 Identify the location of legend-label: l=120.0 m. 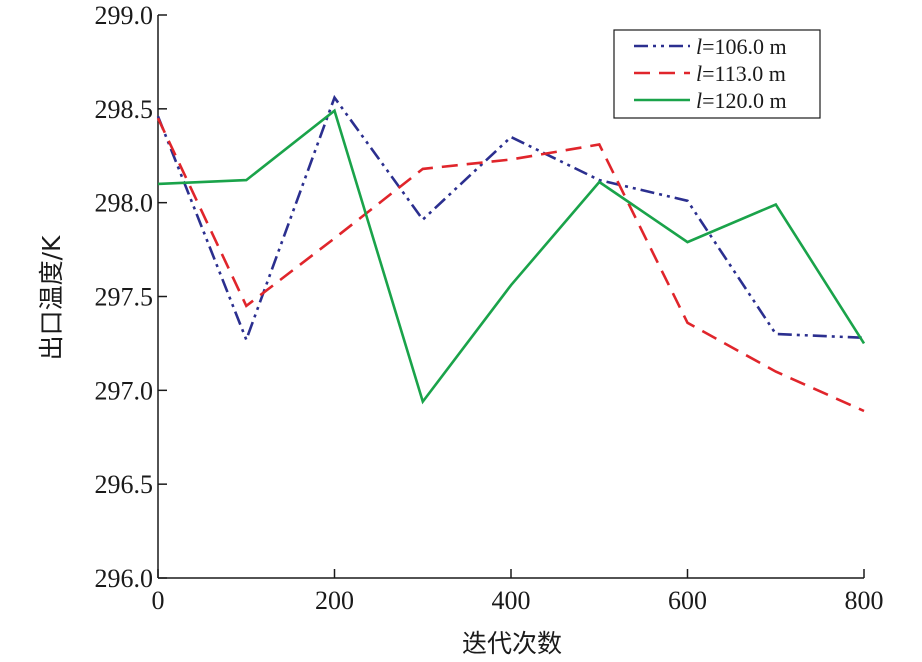
(741, 100).